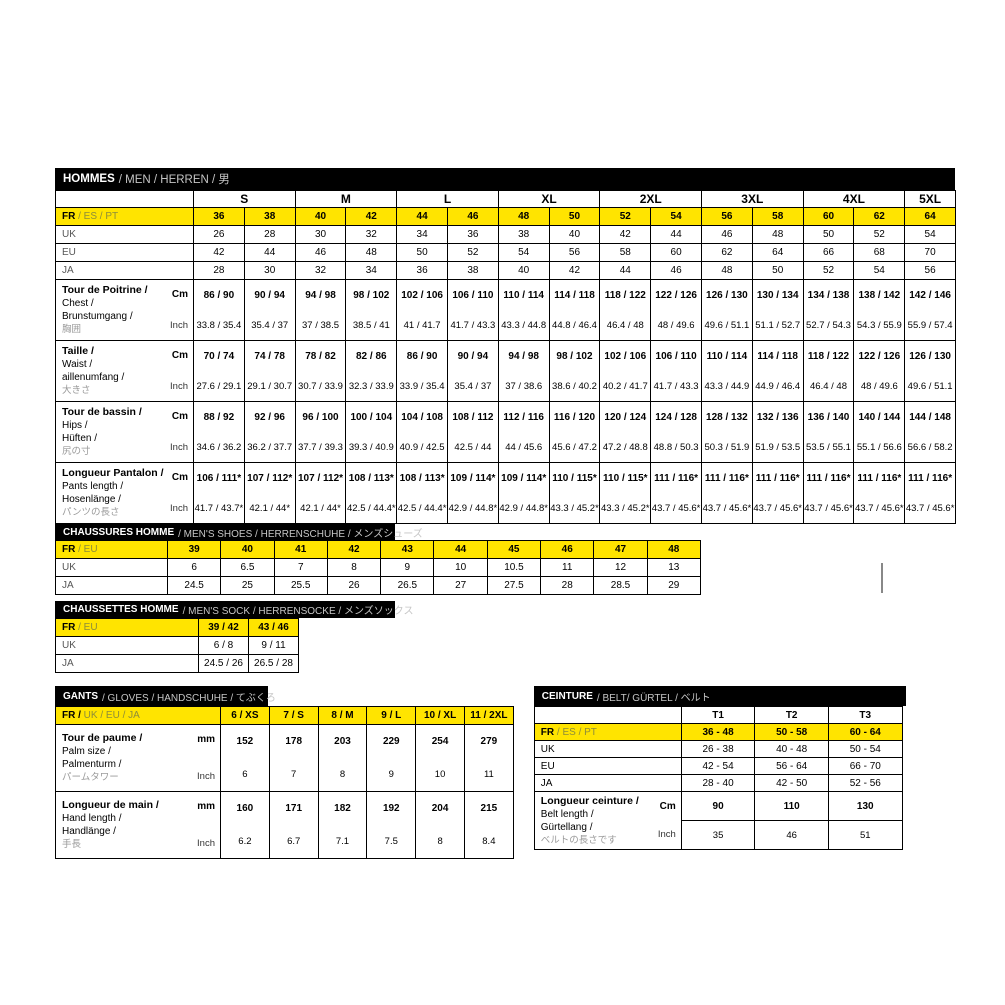 Image resolution: width=1005 pixels, height=1005 pixels. I want to click on shoes-uk-row: UK 6 6.5 7 8 9 10 10.5 11 12 13, so click(378, 567).